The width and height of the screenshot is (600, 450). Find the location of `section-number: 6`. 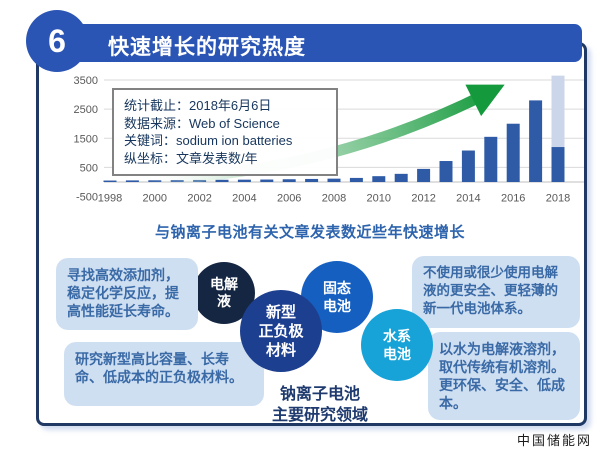

section-number: 6 is located at coordinates (57, 40).